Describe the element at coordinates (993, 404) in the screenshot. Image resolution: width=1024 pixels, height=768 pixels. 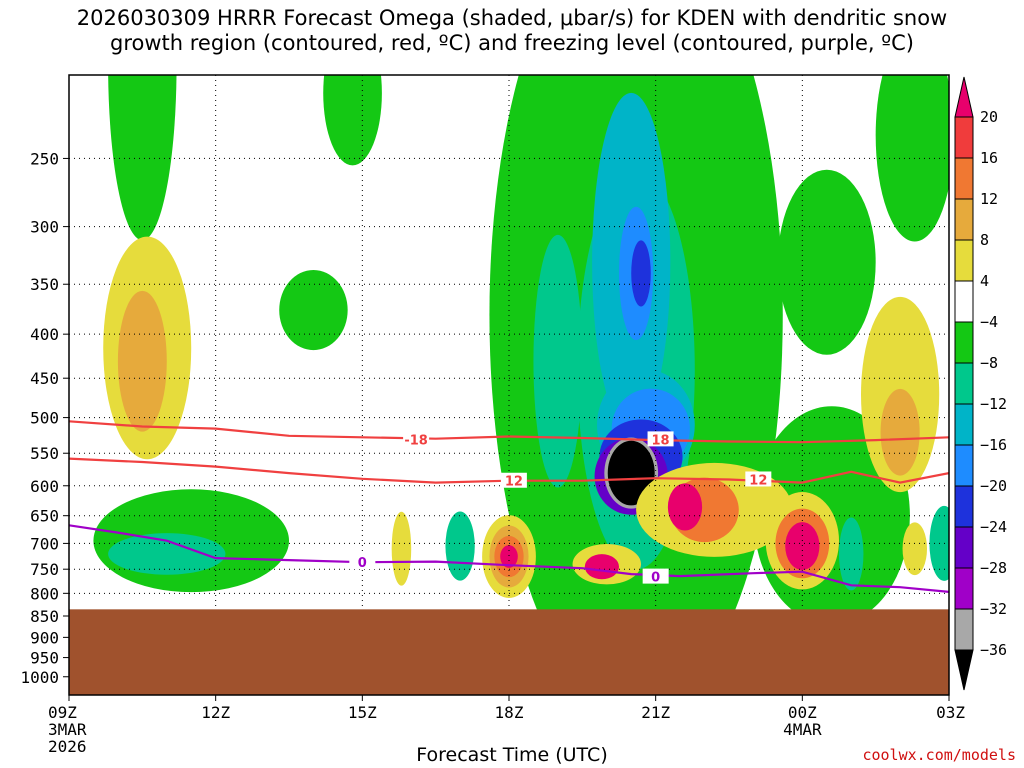
I see `colorbar-label: −12` at that location.